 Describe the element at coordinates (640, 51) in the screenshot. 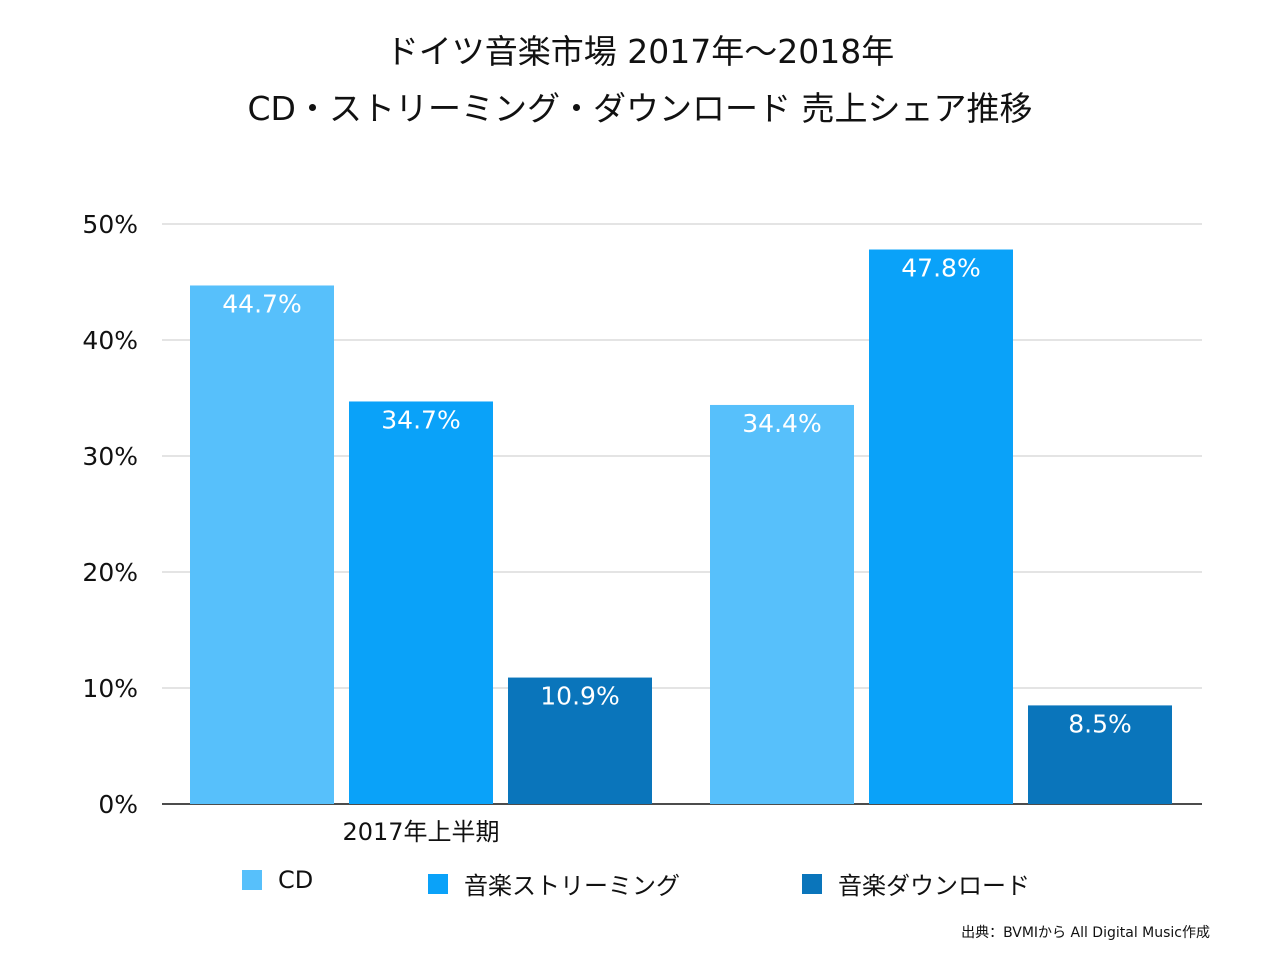

I see `chart-title: ドイツ音楽市場 2017年〜2018年` at that location.